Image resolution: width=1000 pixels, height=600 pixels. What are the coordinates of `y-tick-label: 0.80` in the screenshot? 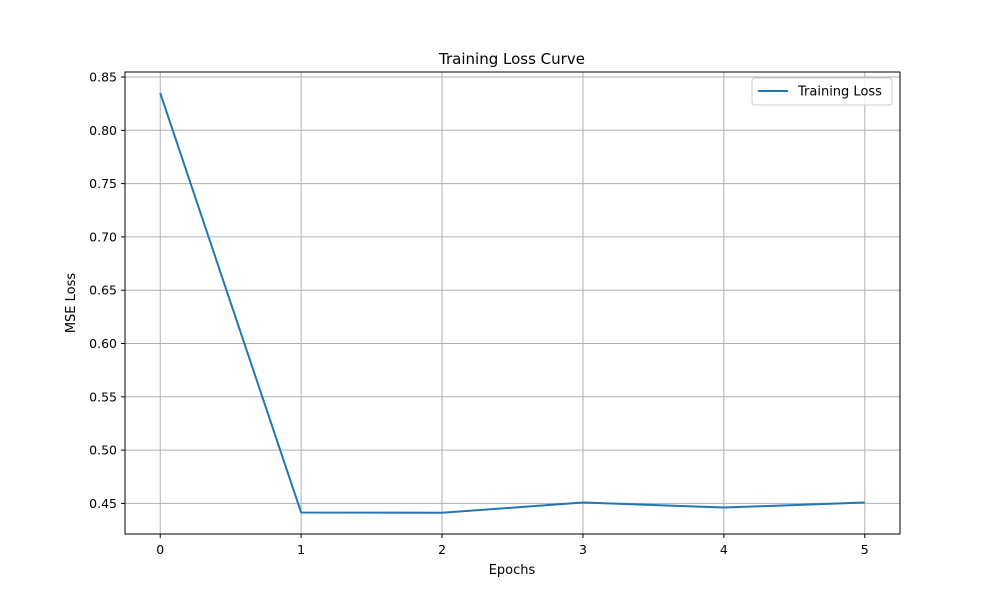 It's located at (103, 130).